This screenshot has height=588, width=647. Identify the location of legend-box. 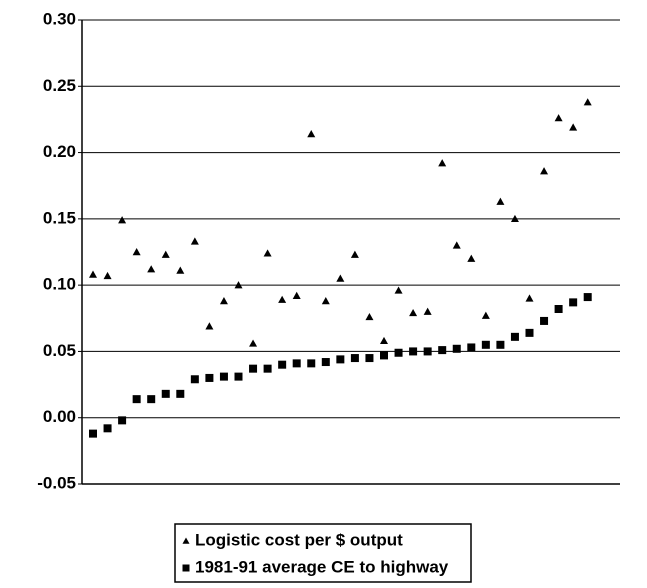
(323, 553).